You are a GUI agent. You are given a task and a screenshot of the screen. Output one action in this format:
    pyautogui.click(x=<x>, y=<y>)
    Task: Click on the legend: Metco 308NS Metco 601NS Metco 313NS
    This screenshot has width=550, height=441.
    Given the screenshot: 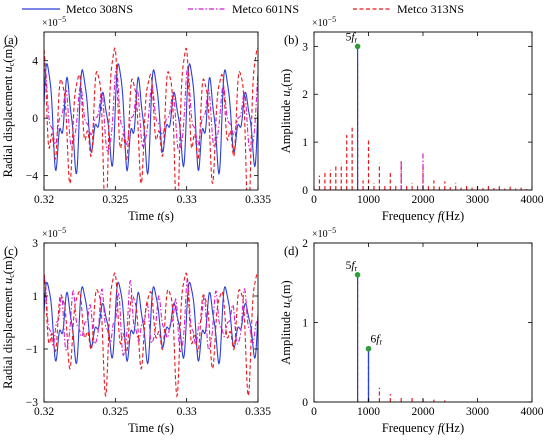 What is the action you would take?
    pyautogui.click(x=243, y=9)
    